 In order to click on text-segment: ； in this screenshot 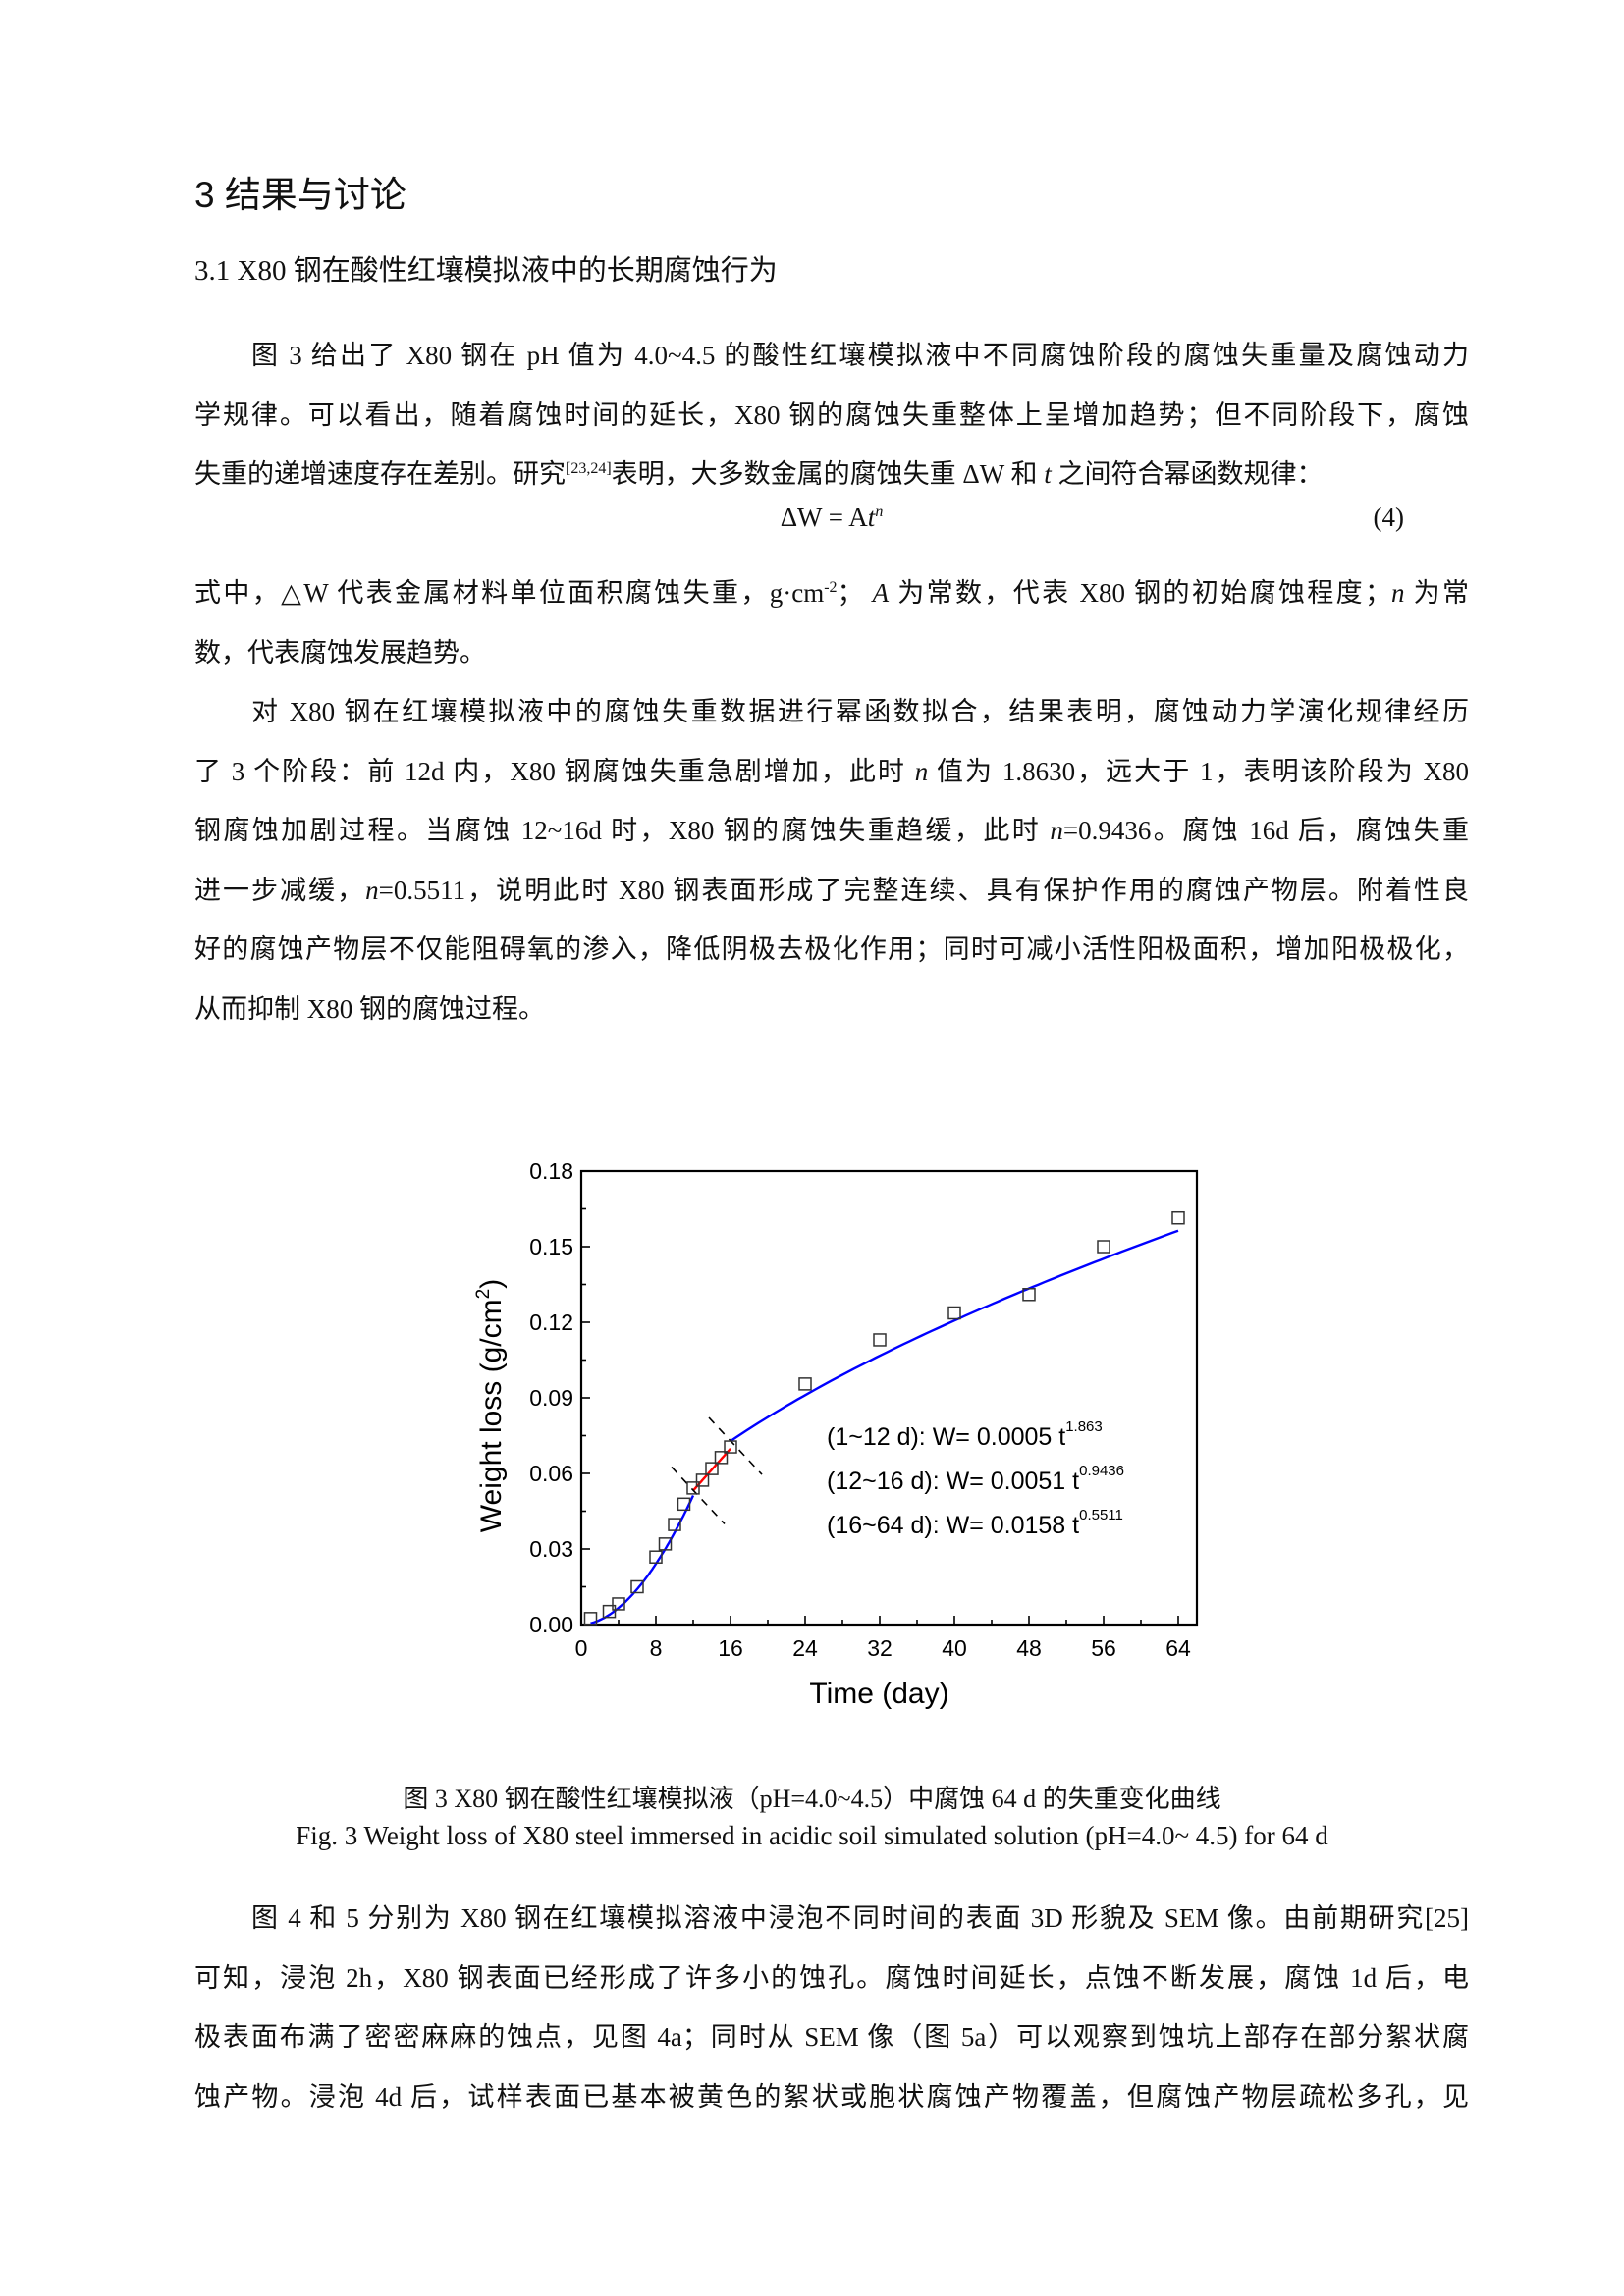, I will do `click(855, 593)`.